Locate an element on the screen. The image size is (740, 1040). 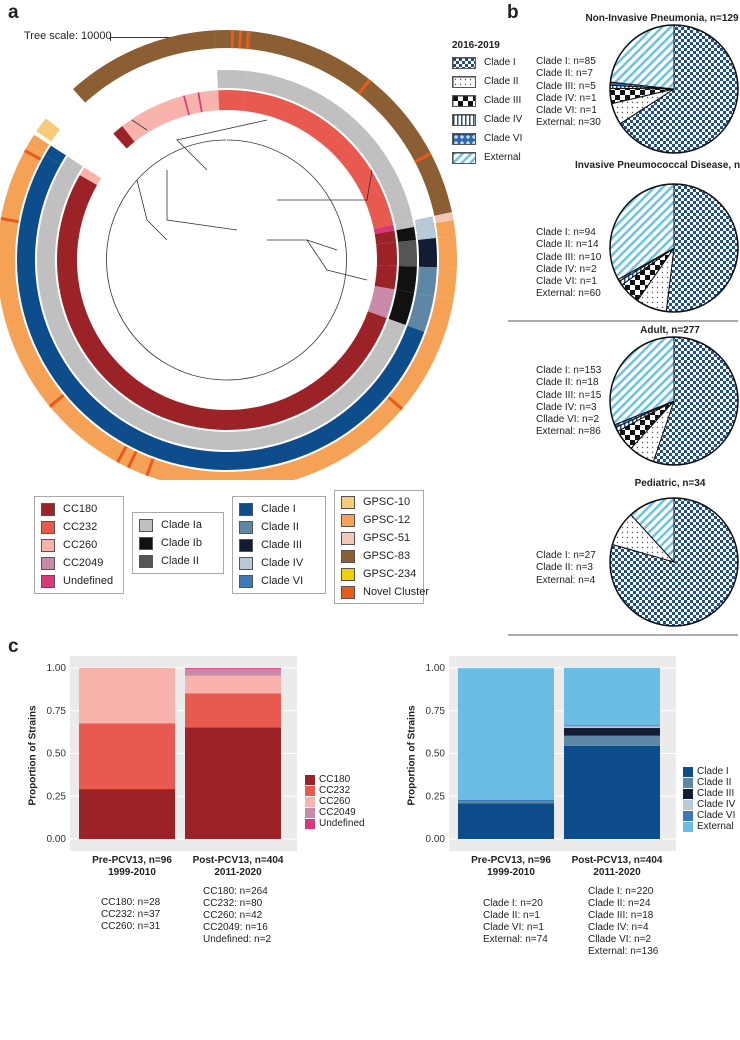
legend-item: GPSC-10 is located at coordinates (375, 502).